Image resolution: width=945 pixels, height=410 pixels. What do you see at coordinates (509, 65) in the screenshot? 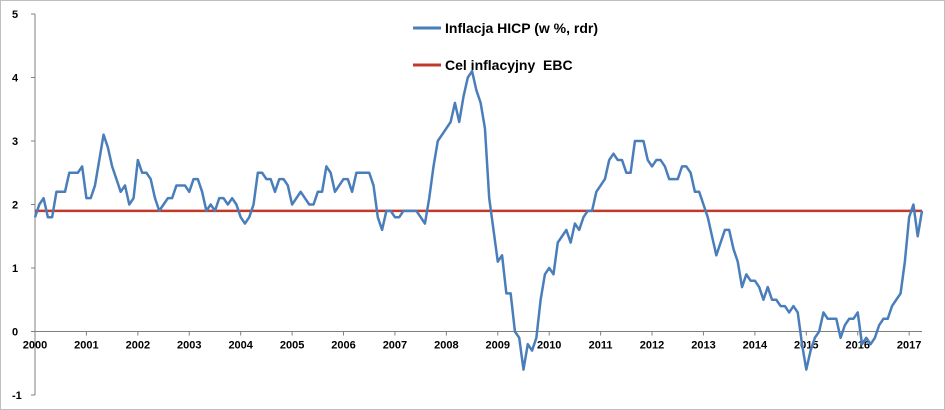
I see `legend-target-label: Cel inflacyjny EBC` at bounding box center [509, 65].